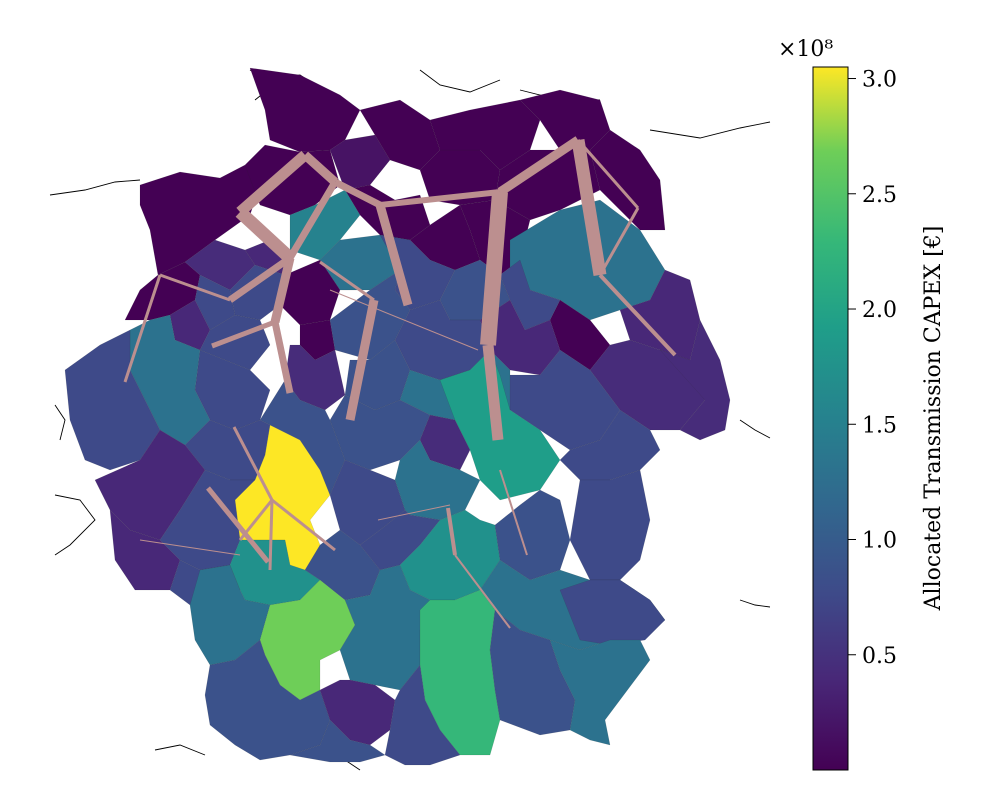 Image resolution: width=1000 pixels, height=800 pixels. I want to click on colorbar-tick-label: 0.5, so click(879, 656).